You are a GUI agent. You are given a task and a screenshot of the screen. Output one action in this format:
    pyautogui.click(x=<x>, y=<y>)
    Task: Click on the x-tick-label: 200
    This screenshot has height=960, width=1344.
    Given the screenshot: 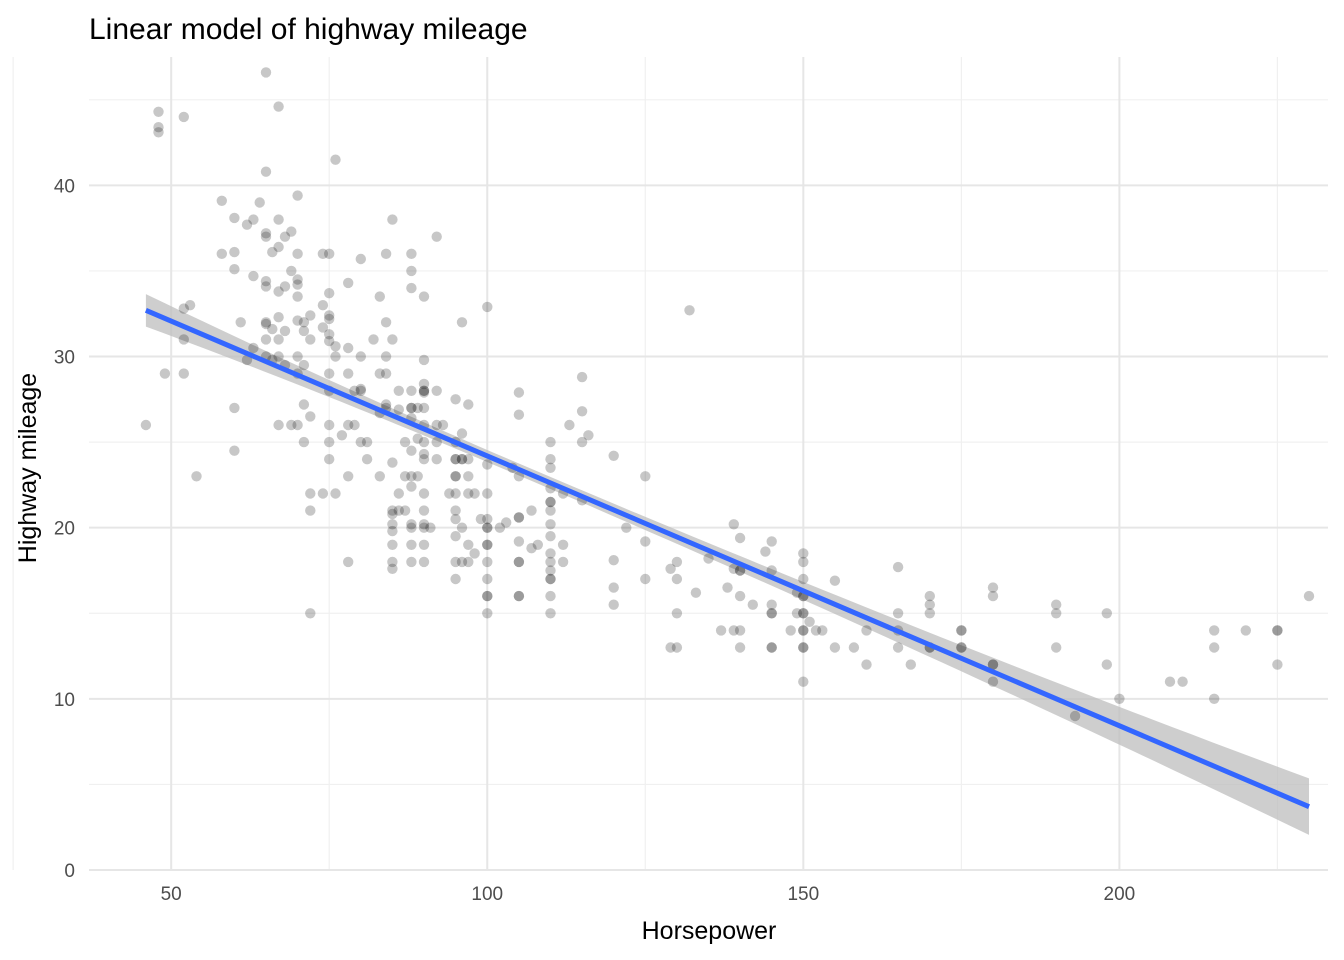 What is the action you would take?
    pyautogui.click(x=1120, y=894)
    